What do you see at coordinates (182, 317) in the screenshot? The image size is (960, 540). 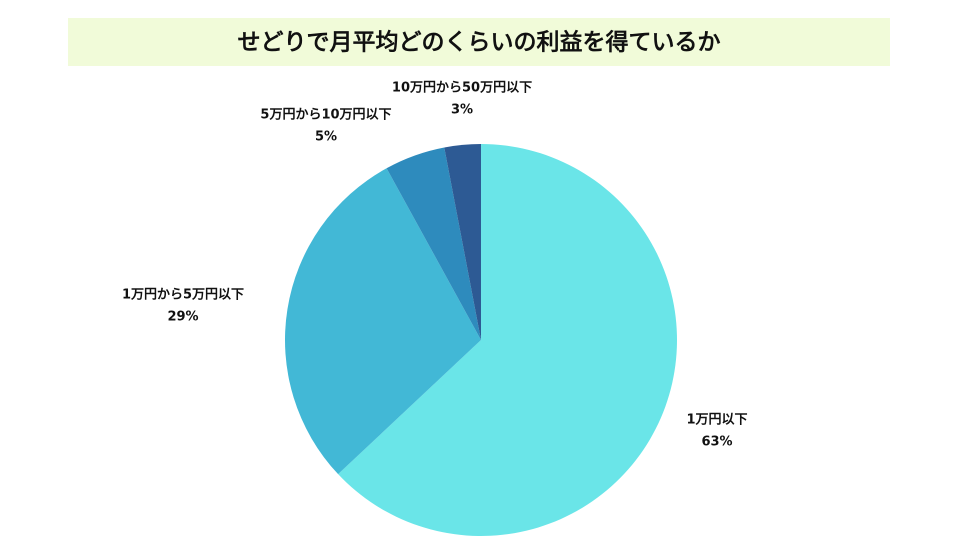 I see `slice-value-label: 29%` at bounding box center [182, 317].